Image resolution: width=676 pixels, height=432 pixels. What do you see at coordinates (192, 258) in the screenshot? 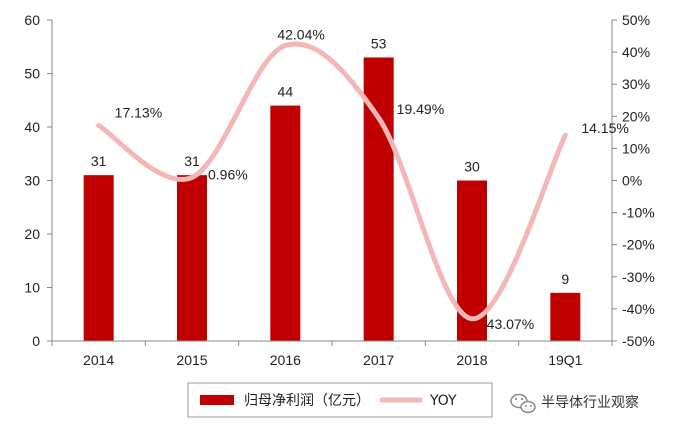
I see `bar-2015` at bounding box center [192, 258].